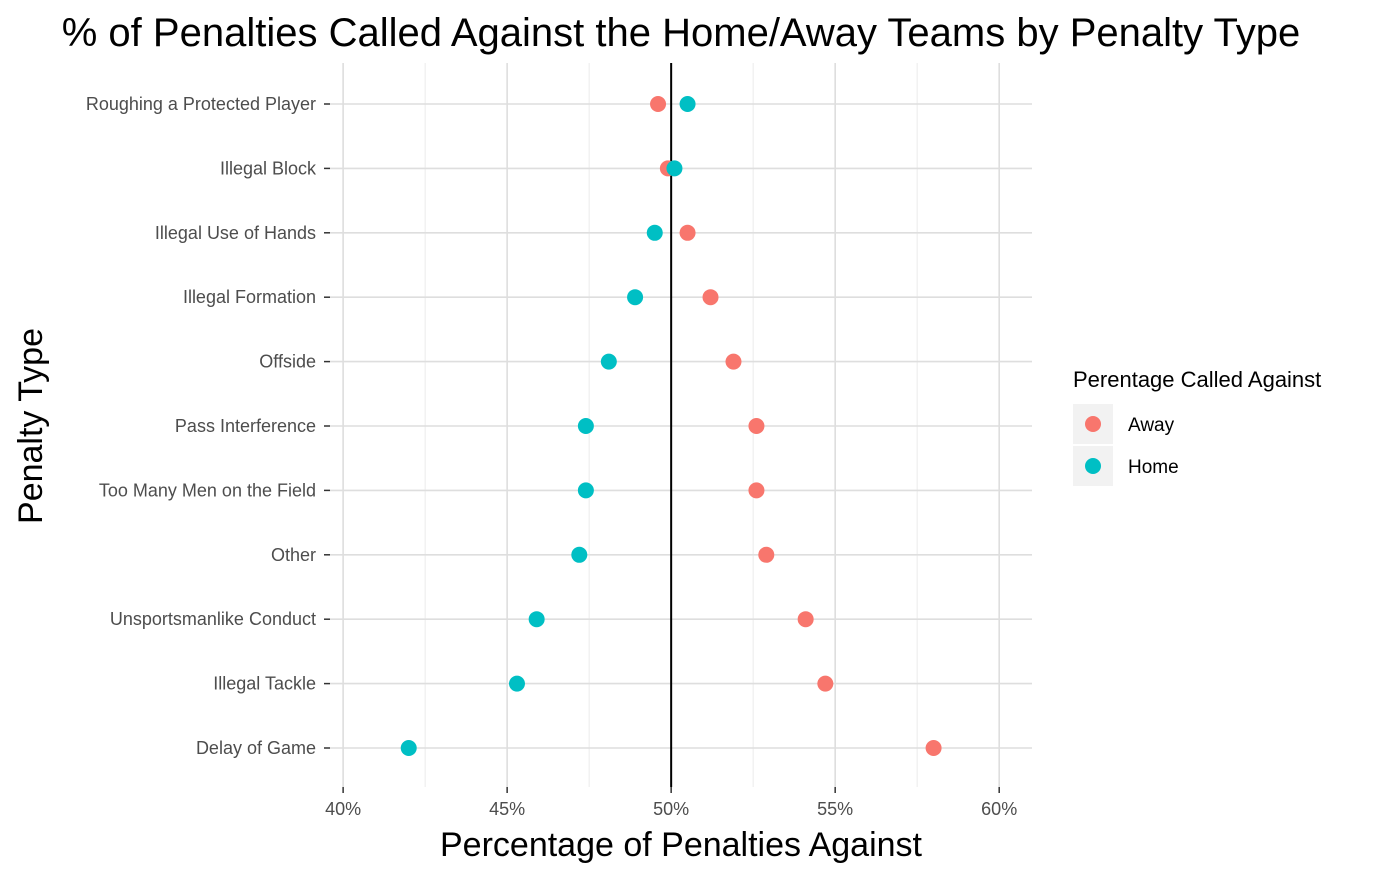 This screenshot has width=1400, height=875. Describe the element at coordinates (671, 809) in the screenshot. I see `x-tick-label: 50%` at that location.